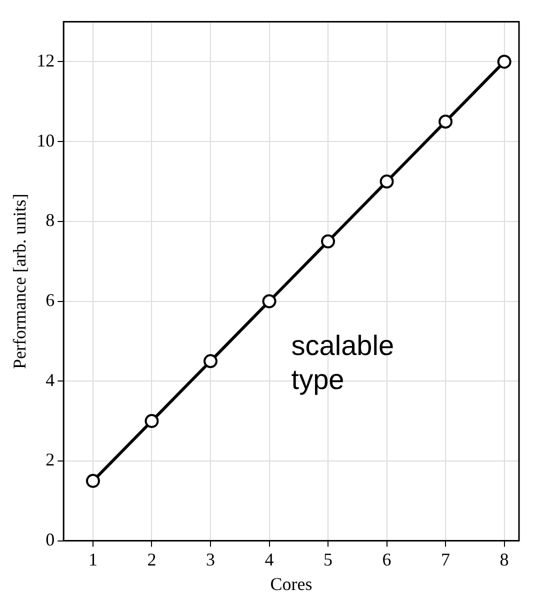 The height and width of the screenshot is (604, 535). I want to click on x-tick-label: 8, so click(504, 559).